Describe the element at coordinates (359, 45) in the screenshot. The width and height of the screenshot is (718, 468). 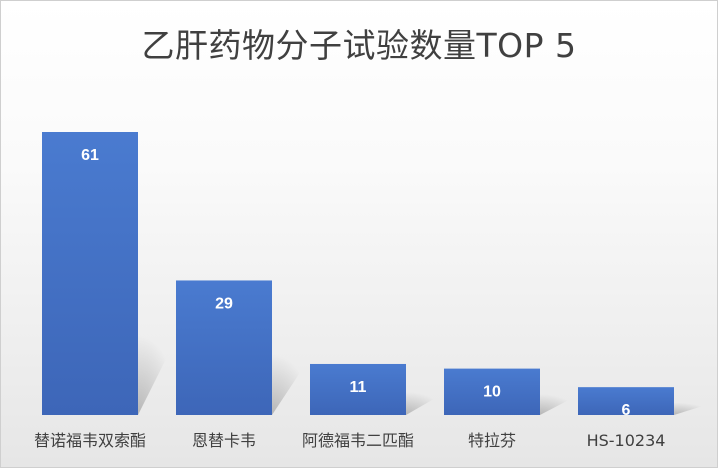
I see `chart-title: 乙肝药物分子试验数量TOP 5` at that location.